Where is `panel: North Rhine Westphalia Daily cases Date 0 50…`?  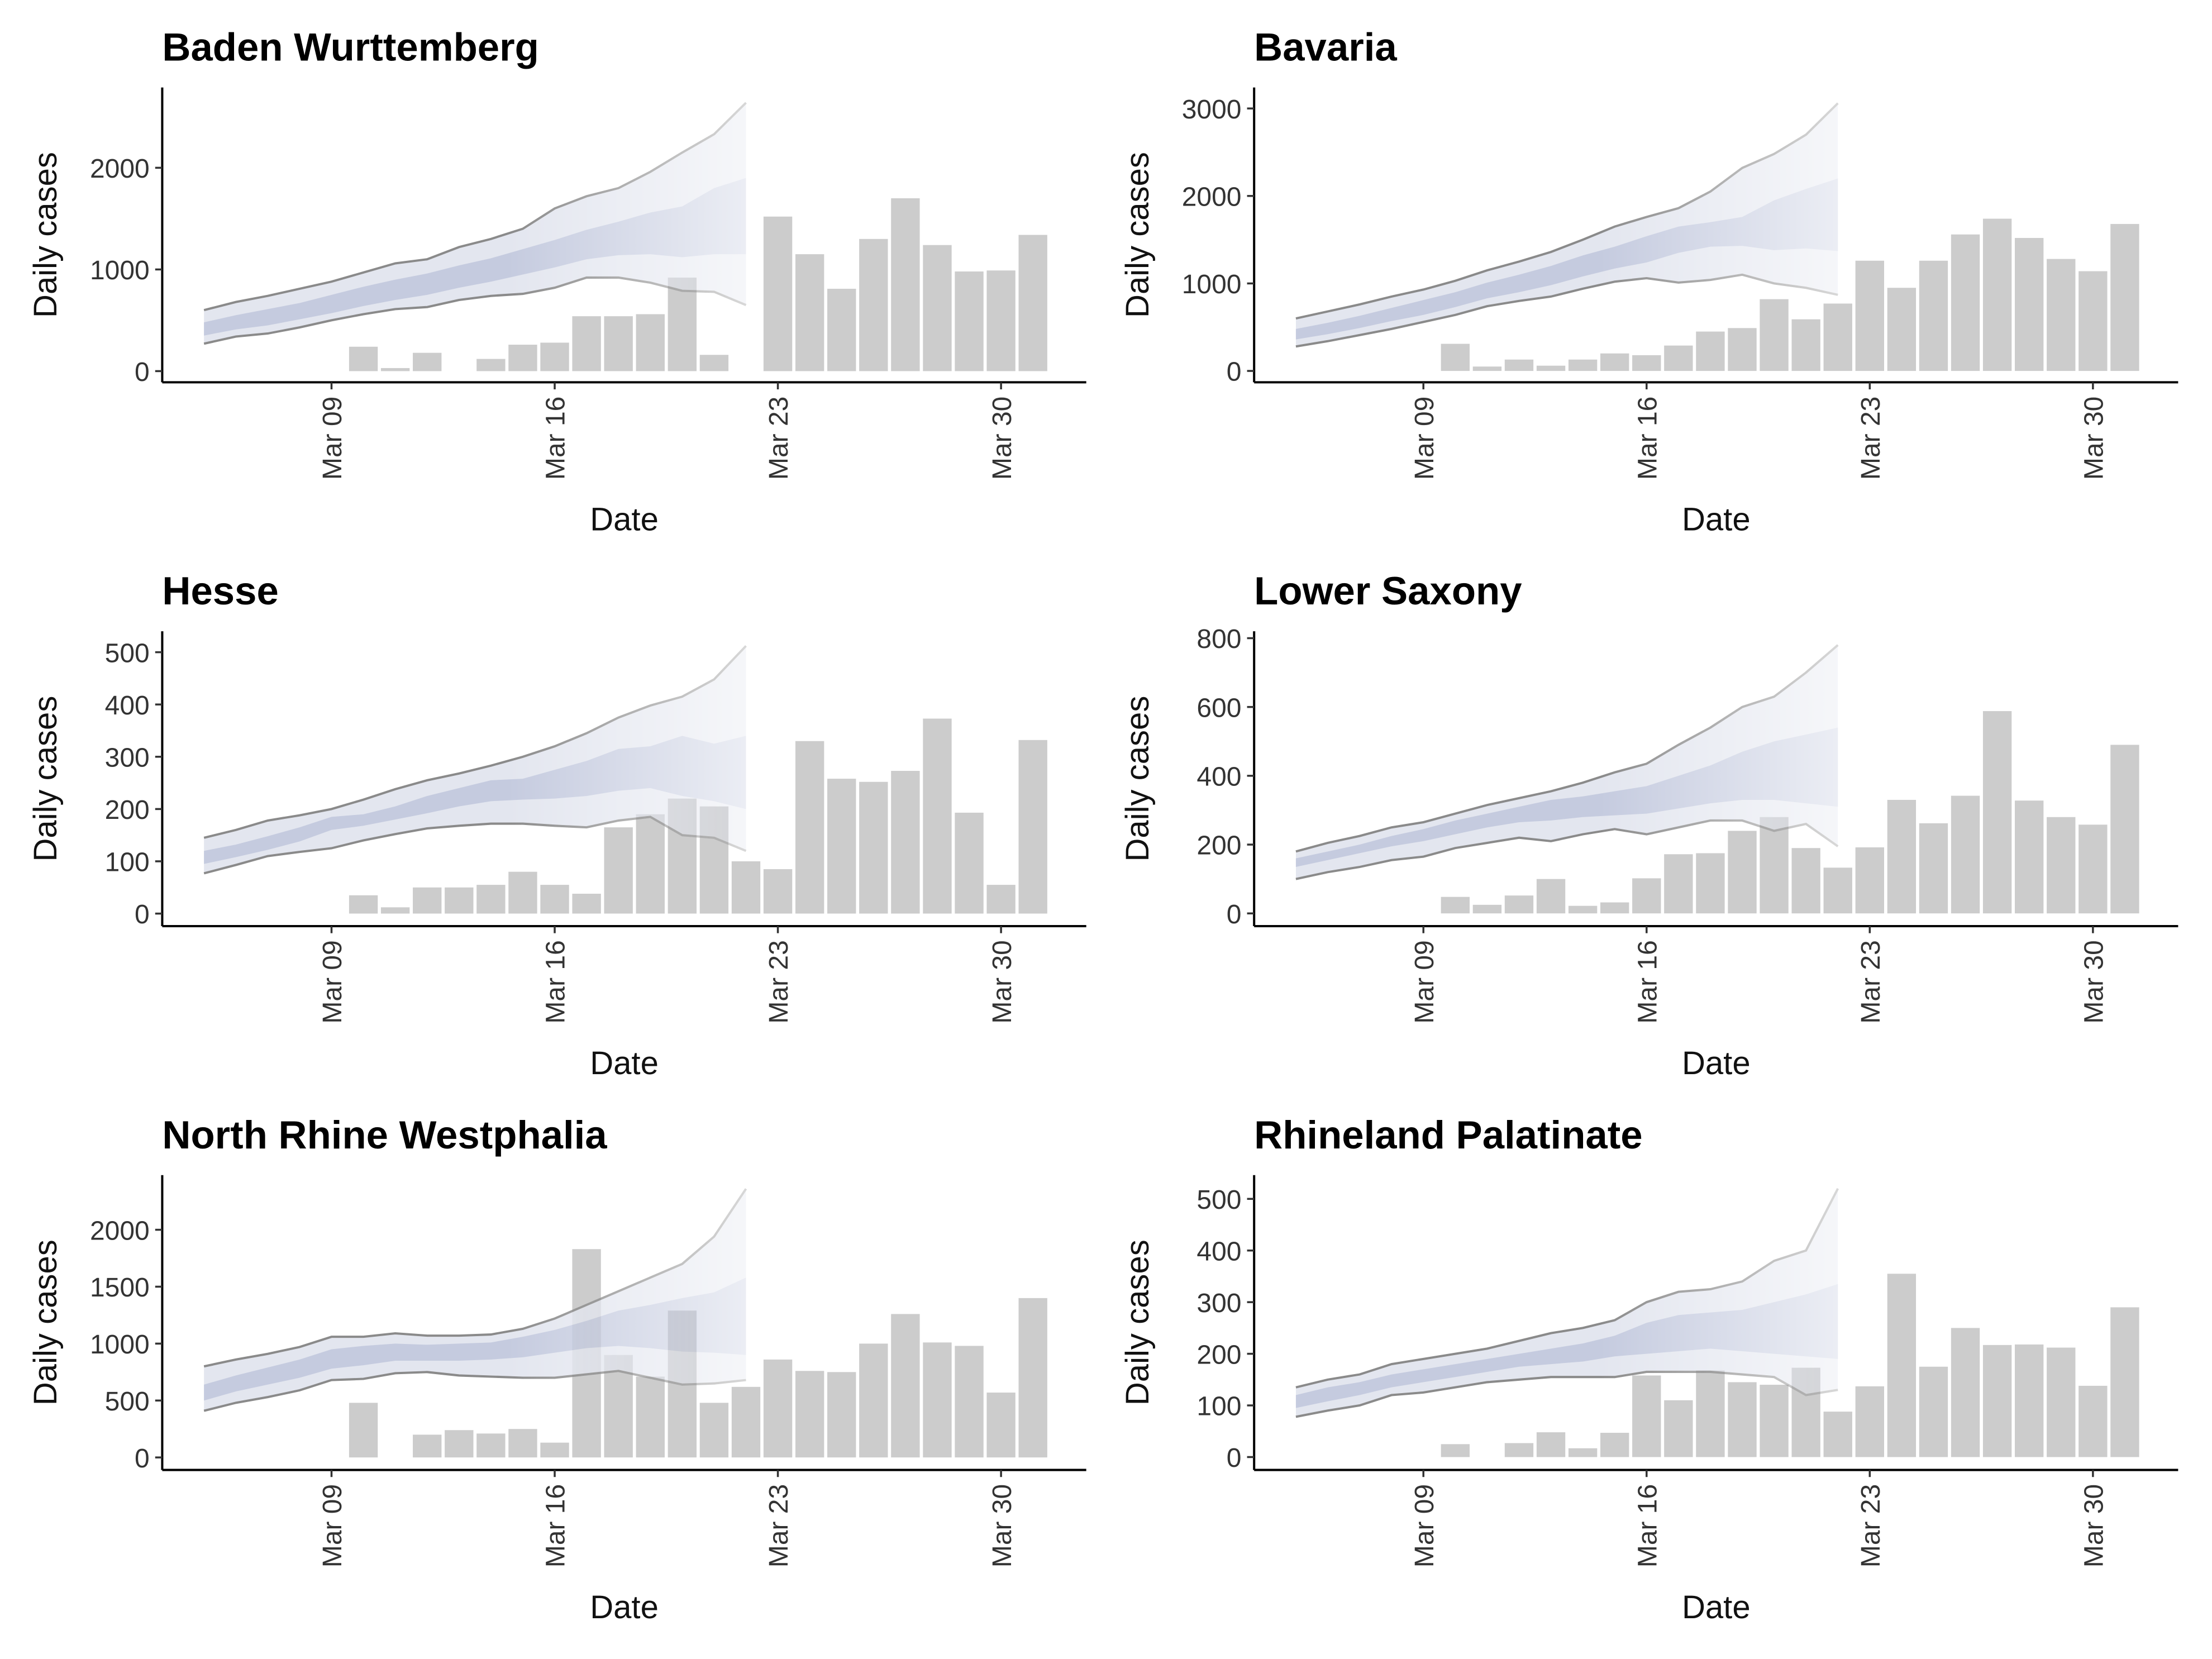 panel: North Rhine Westphalia Daily cases Date 0 50… is located at coordinates (557, 1369).